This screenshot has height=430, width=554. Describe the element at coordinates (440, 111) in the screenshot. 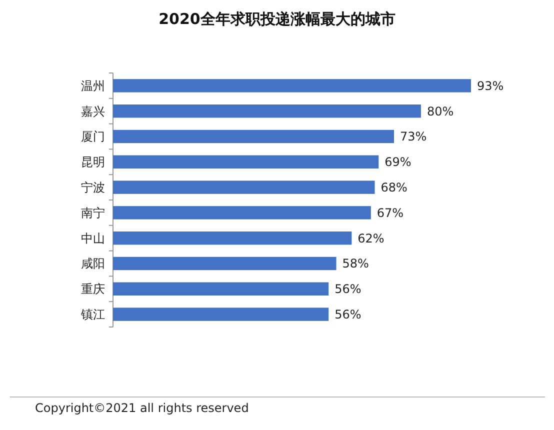

I see `data-label: 80%` at that location.